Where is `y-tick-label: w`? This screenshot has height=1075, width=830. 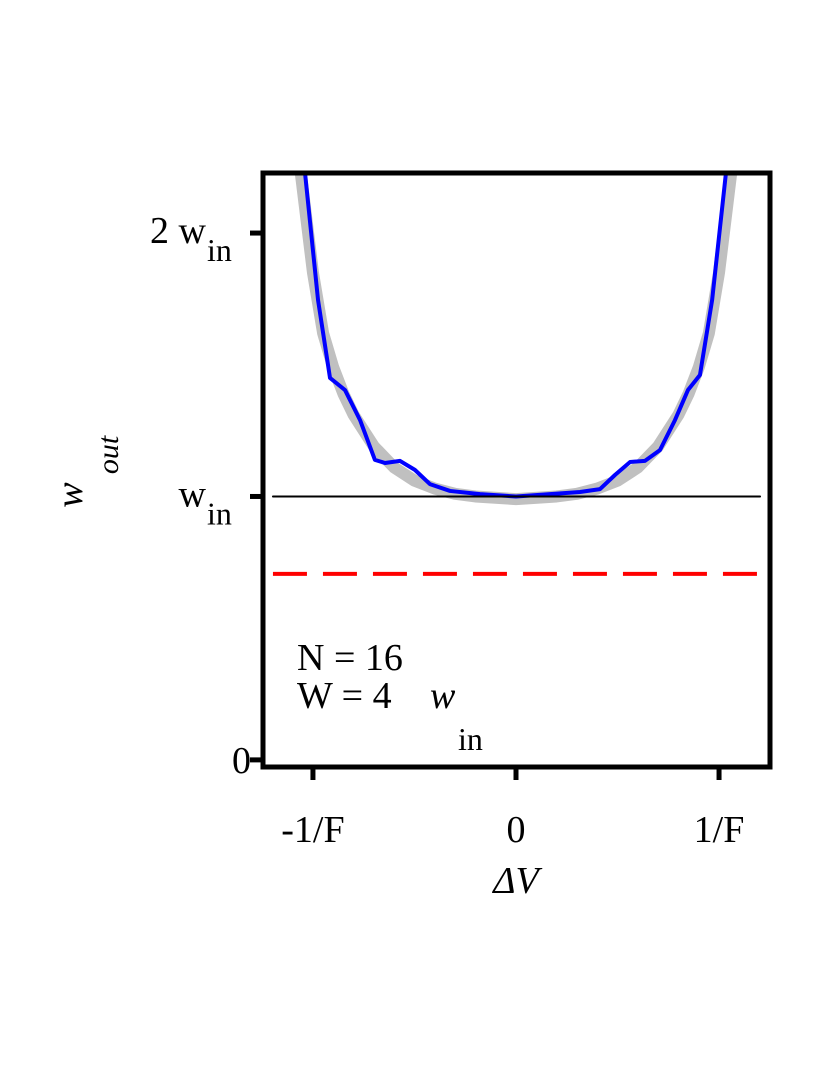
y-tick-label: w is located at coordinates (193, 494).